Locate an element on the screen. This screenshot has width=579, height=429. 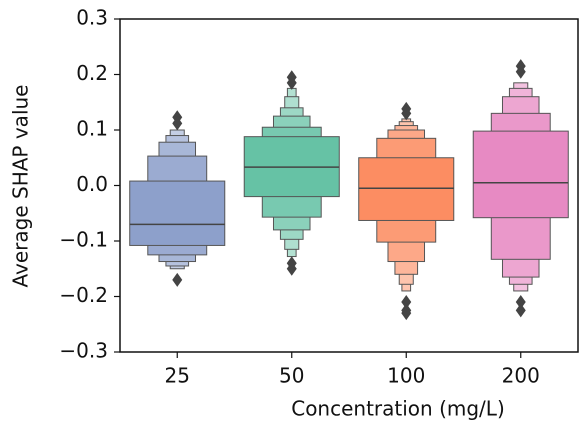
y-tick-label: 0.2 is located at coordinates (92, 73).